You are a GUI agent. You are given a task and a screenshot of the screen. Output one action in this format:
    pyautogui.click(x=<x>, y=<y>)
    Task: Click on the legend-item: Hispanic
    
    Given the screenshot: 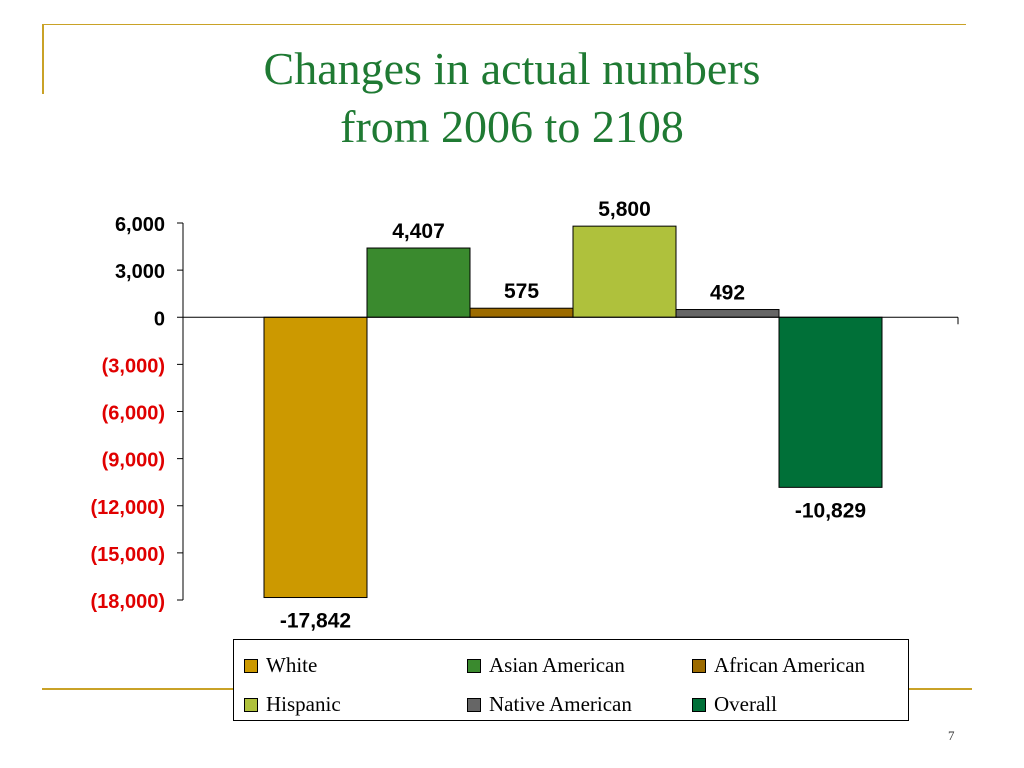 What is the action you would take?
    pyautogui.click(x=292, y=704)
    